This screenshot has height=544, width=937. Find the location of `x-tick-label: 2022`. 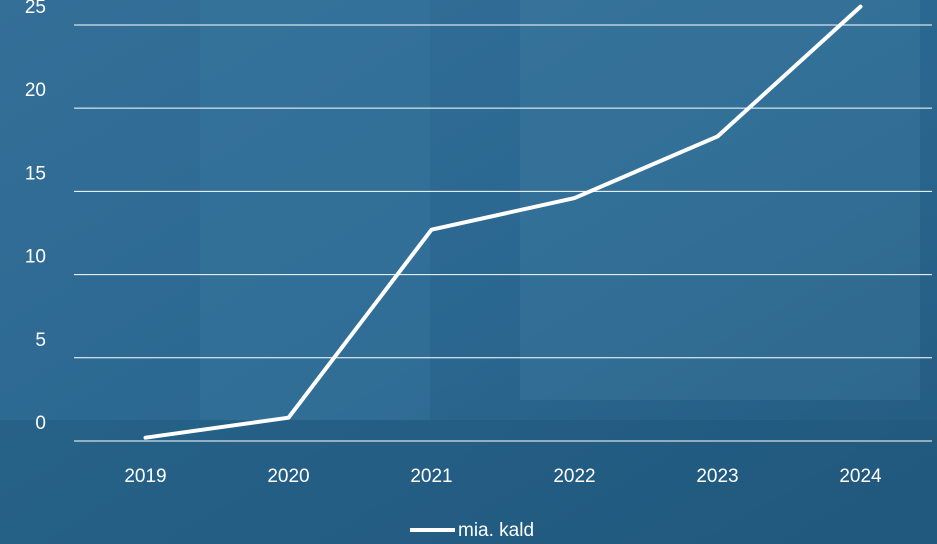

x-tick-label: 2022 is located at coordinates (574, 476).